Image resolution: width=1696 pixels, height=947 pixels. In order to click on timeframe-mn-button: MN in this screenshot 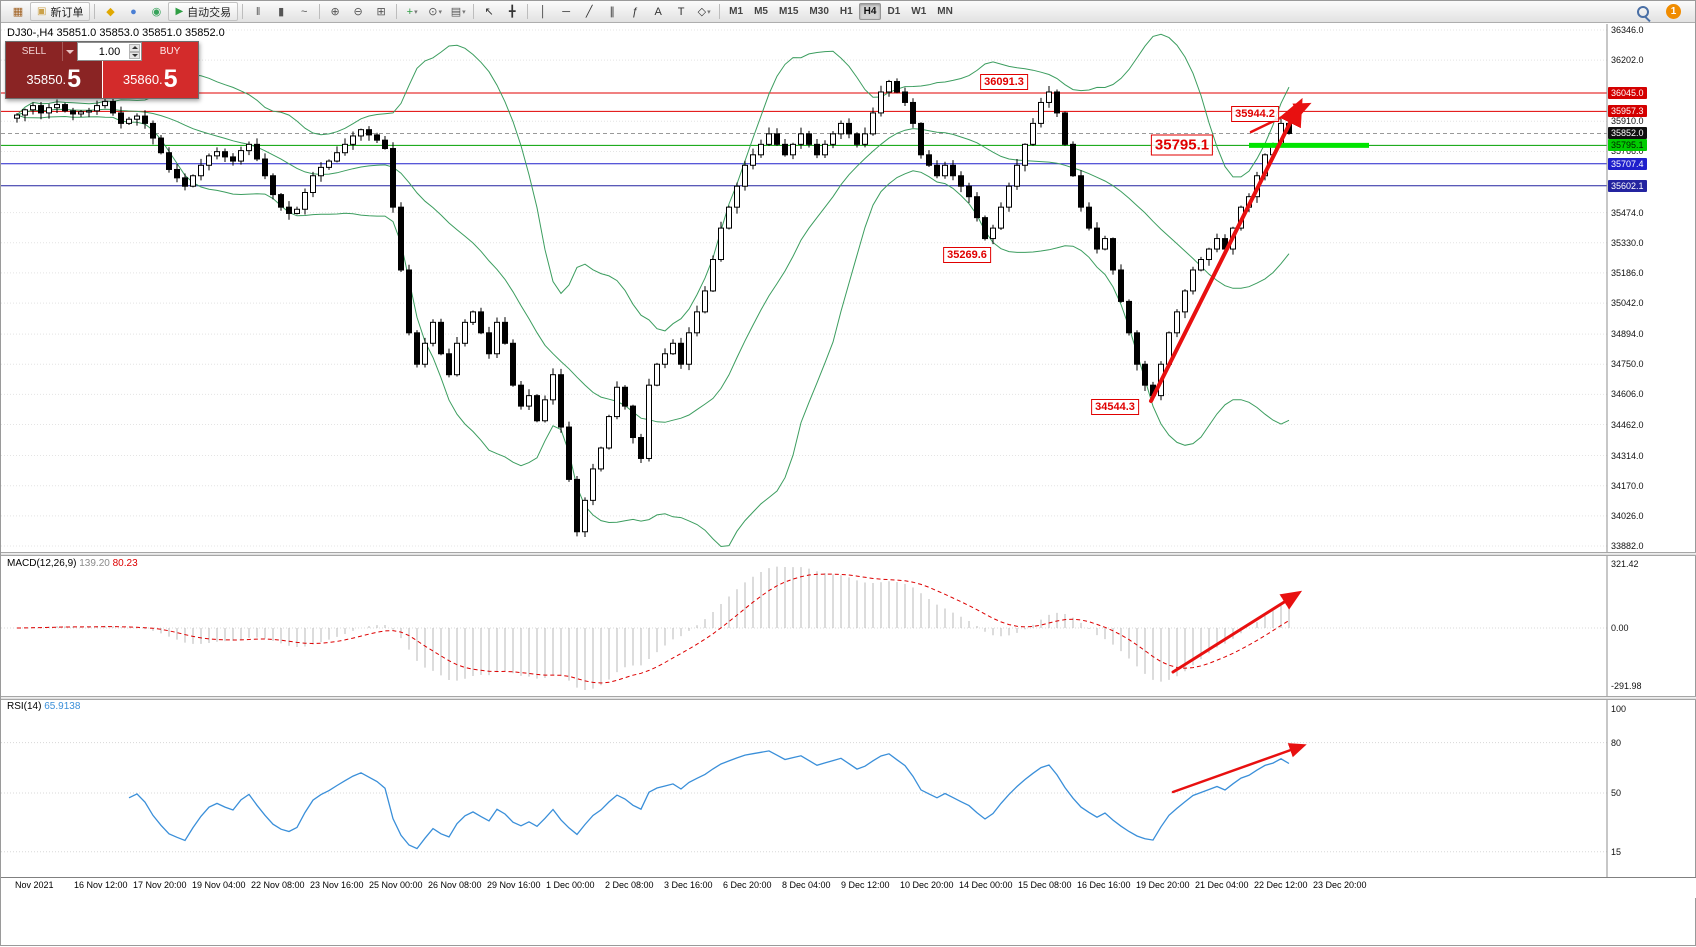, I will do `click(945, 11)`.